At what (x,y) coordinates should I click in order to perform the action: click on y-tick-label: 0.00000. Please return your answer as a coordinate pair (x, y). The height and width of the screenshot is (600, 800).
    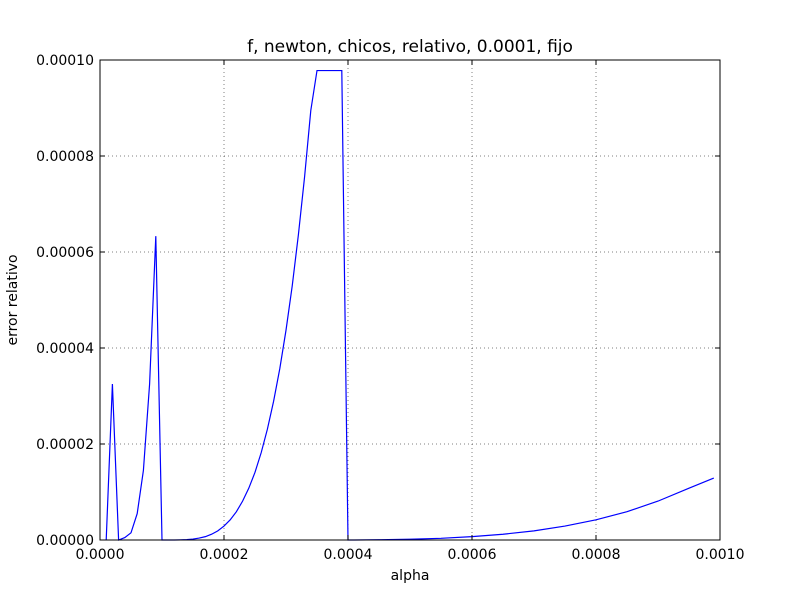
    Looking at the image, I should click on (65, 541).